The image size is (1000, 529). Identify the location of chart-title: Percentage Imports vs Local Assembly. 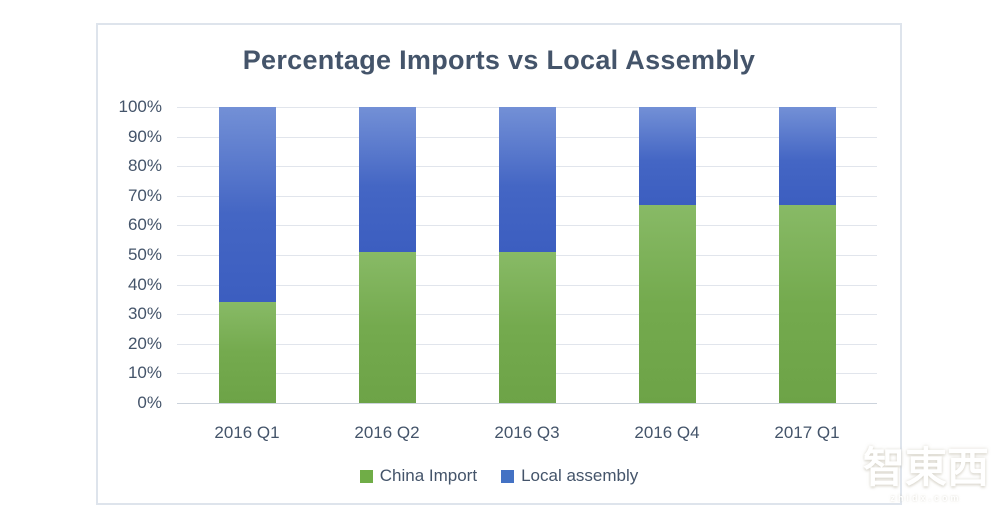
(499, 60).